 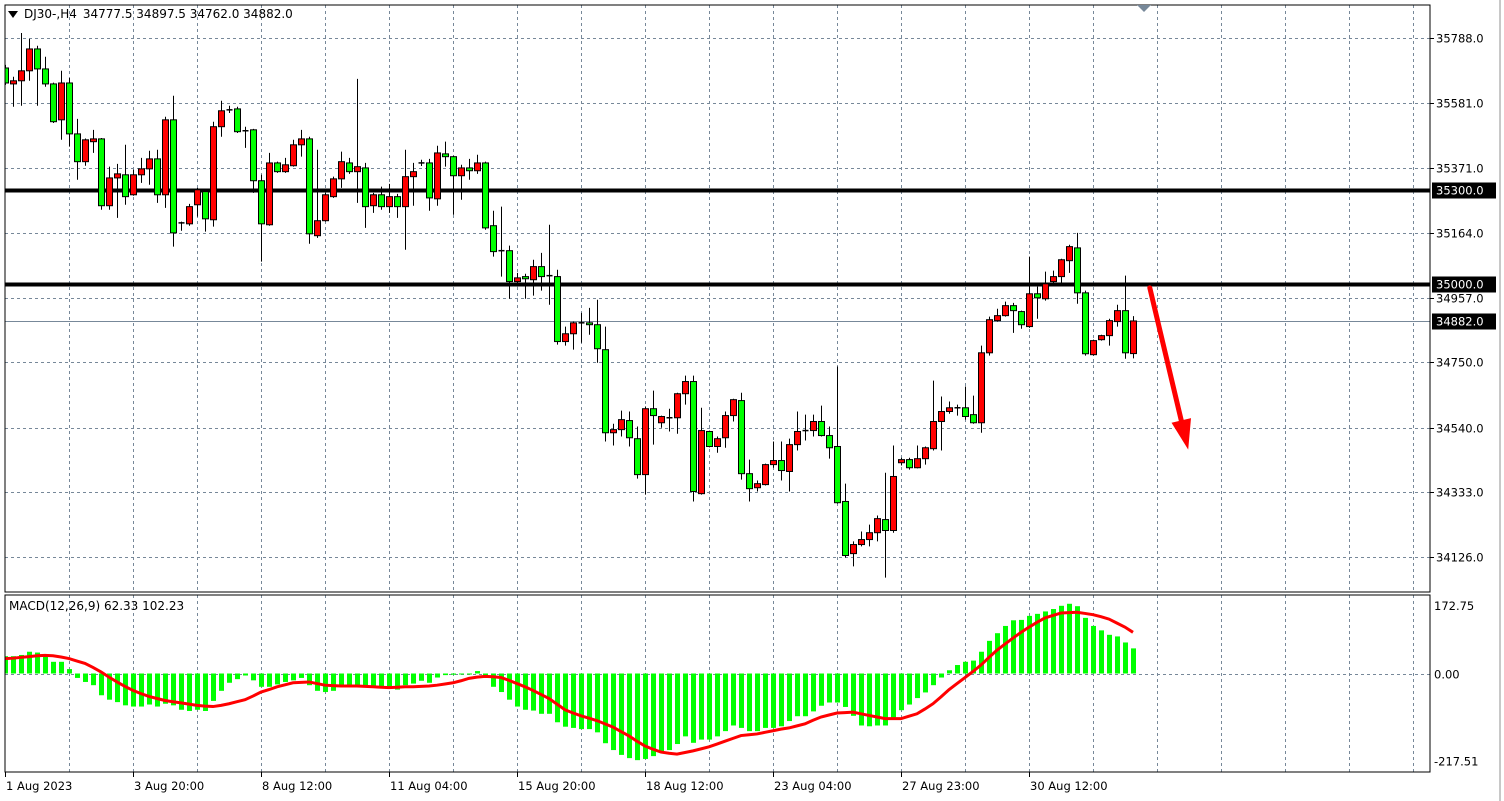 What do you see at coordinates (13, 14) in the screenshot?
I see `triangle-down-icon` at bounding box center [13, 14].